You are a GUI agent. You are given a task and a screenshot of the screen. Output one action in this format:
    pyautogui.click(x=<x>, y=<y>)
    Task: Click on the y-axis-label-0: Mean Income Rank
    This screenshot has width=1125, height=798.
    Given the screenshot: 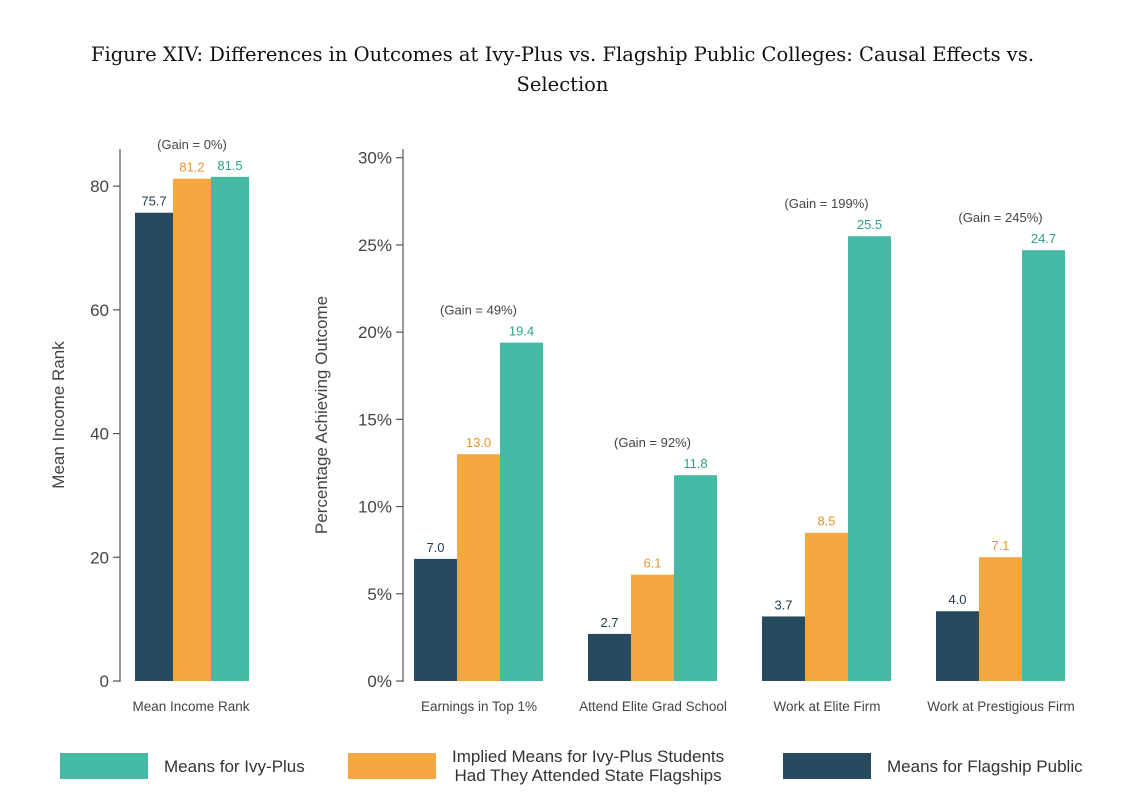 What is the action you would take?
    pyautogui.click(x=58, y=415)
    